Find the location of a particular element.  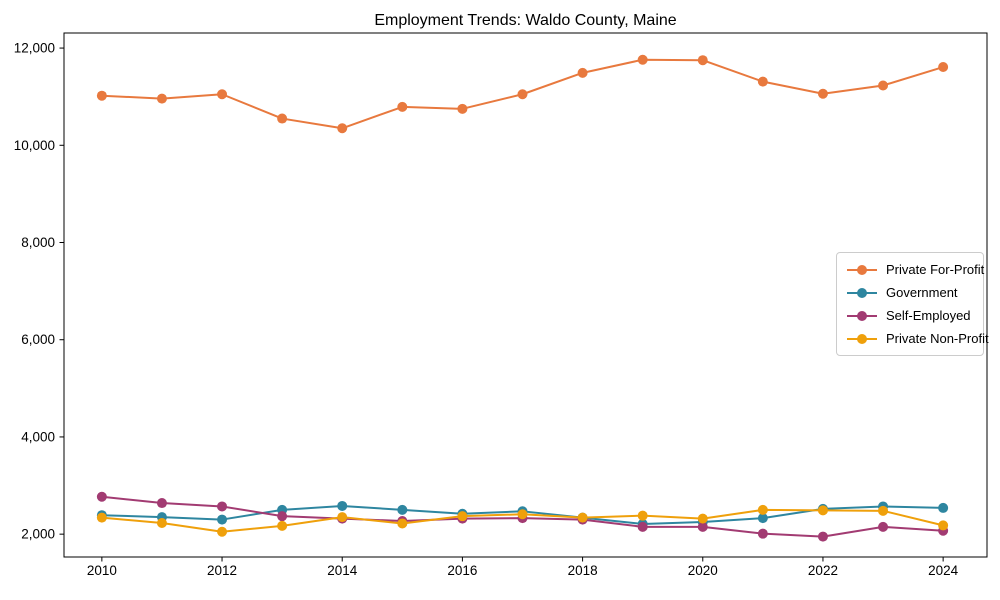

legend-item-1: Government is located at coordinates (910, 292).